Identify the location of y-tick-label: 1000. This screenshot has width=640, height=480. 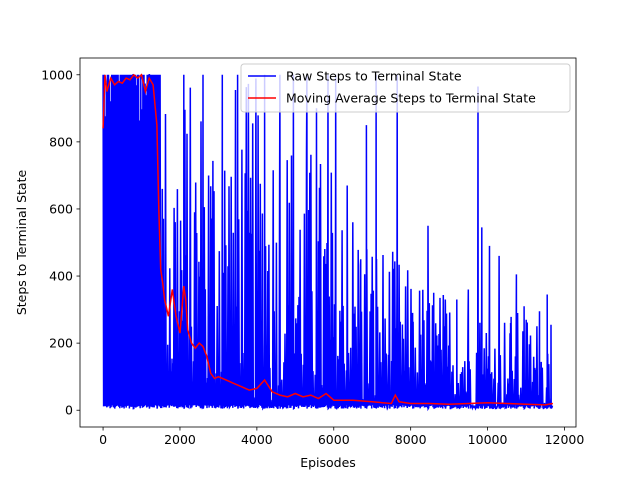
(57, 74).